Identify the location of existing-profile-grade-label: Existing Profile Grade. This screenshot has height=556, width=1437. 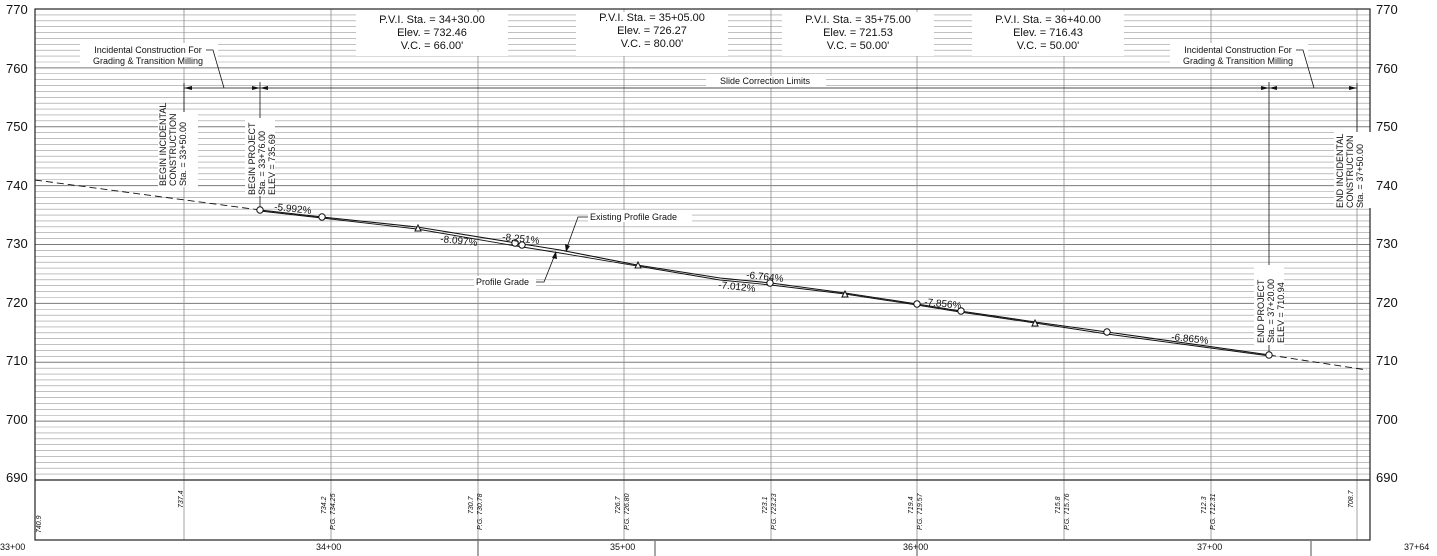
(633, 217).